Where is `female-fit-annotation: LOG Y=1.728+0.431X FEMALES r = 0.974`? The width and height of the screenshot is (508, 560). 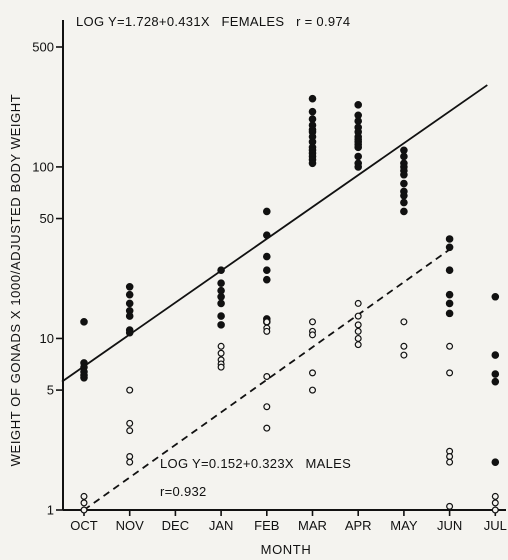 female-fit-annotation: LOG Y=1.728+0.431X FEMALES r = 0.974 is located at coordinates (213, 21).